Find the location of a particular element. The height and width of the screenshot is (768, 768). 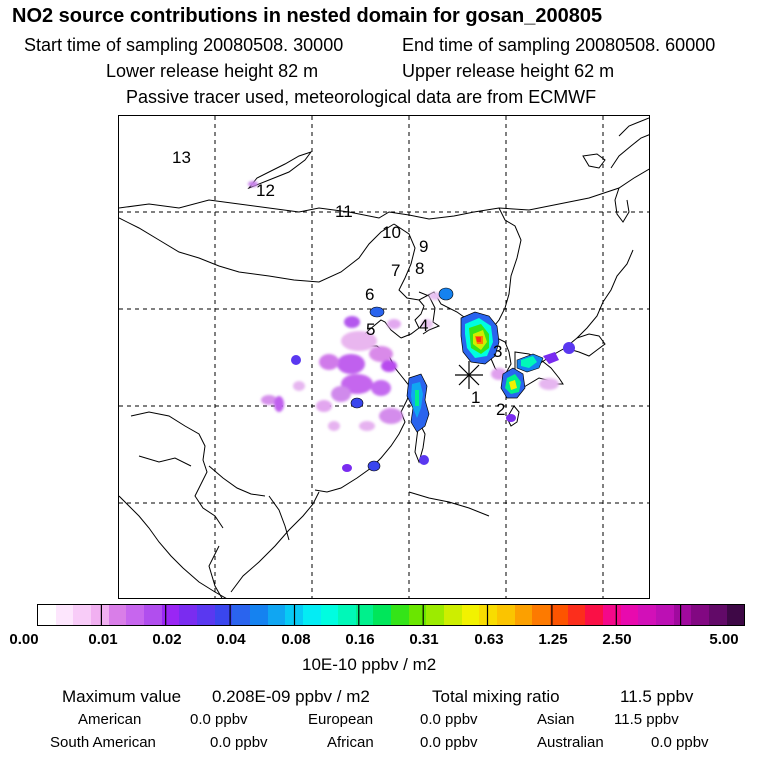

region-label-9: 9 is located at coordinates (424, 246).